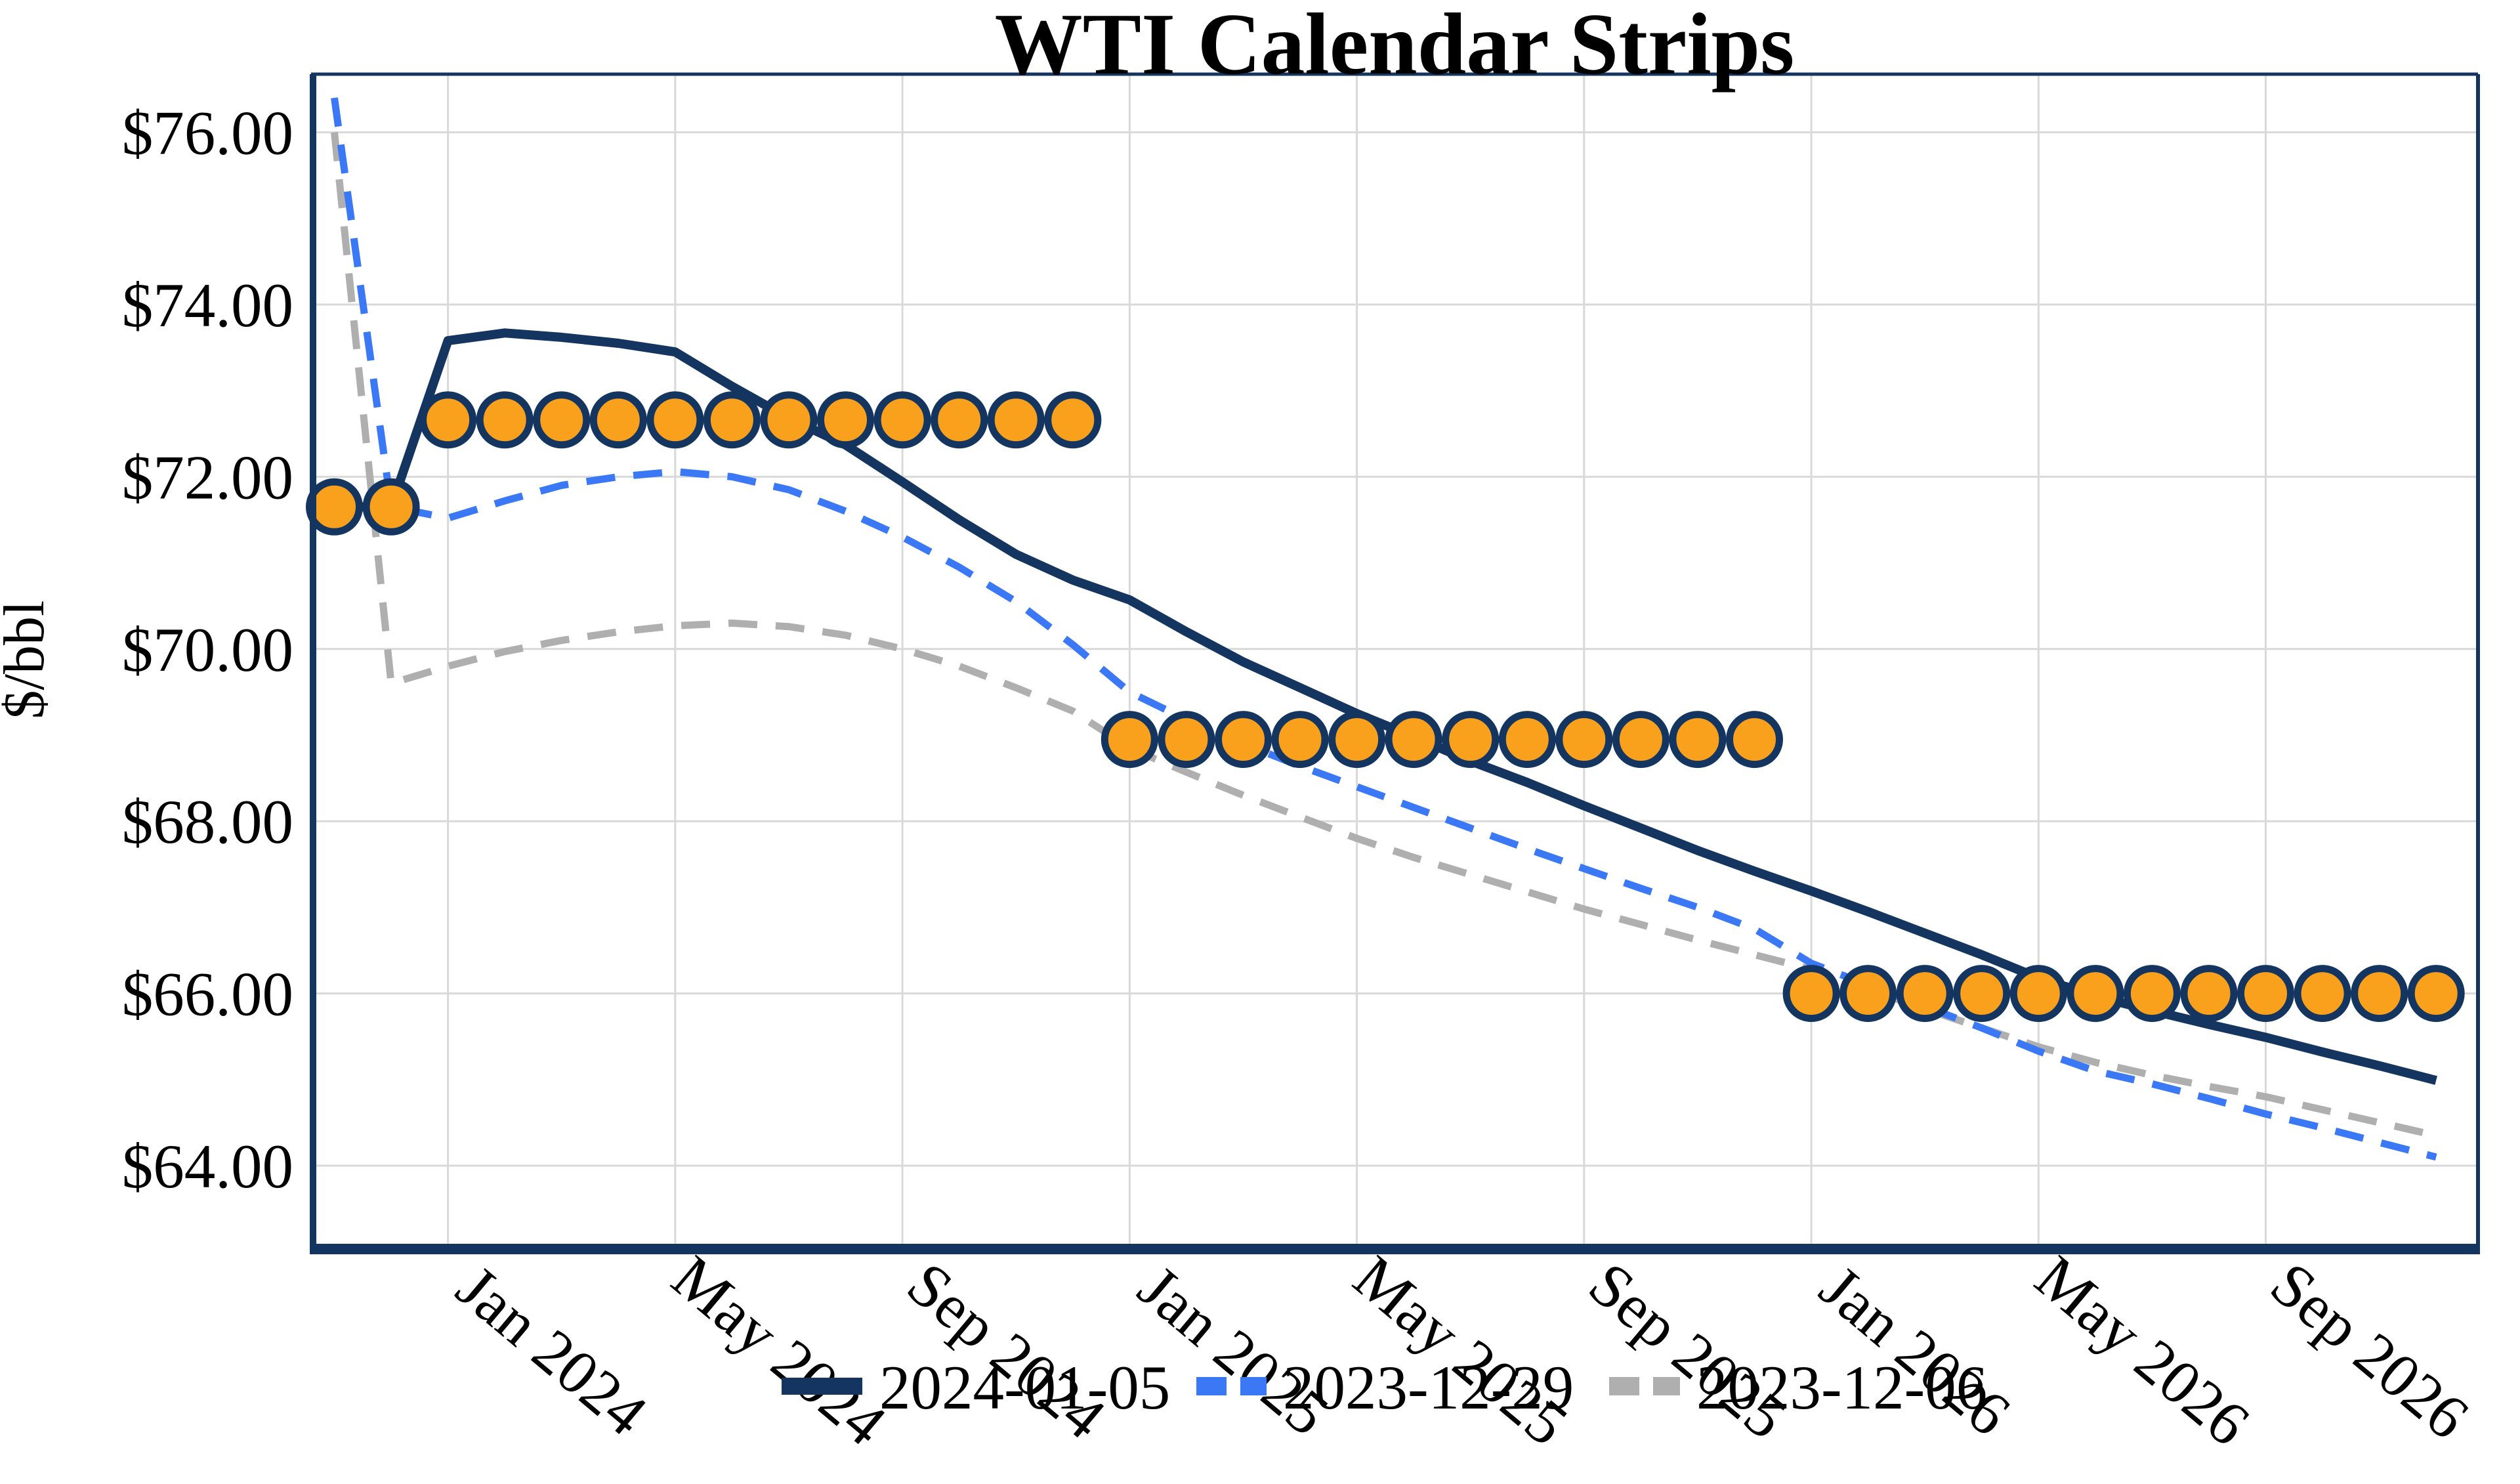 This screenshot has height=1484, width=2520. What do you see at coordinates (779, 1350) in the screenshot?
I see `x-tick-label: May 2024` at bounding box center [779, 1350].